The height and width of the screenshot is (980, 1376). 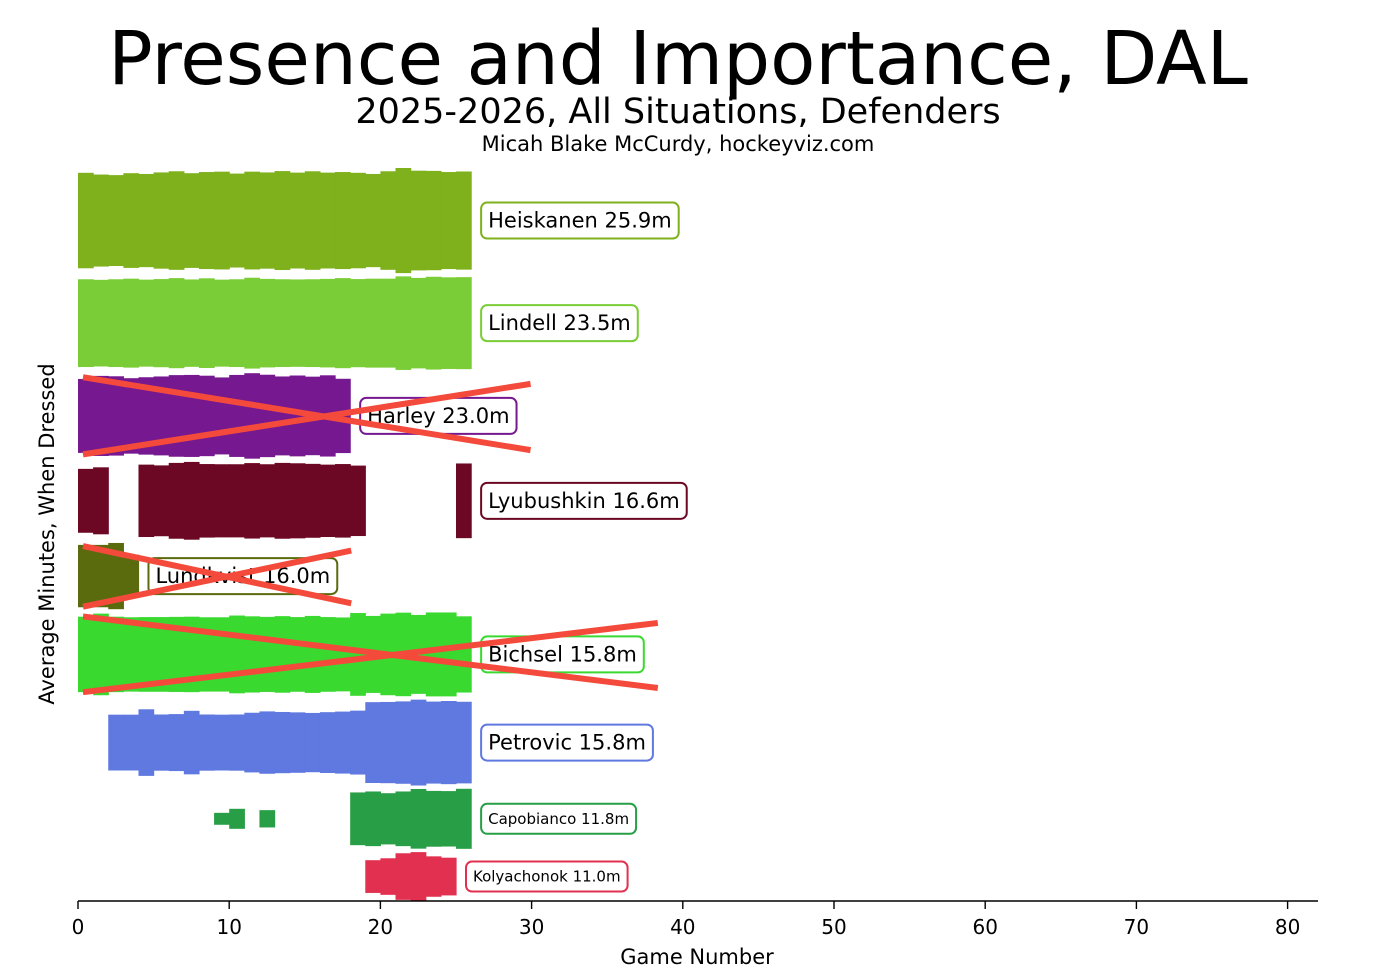 What do you see at coordinates (228, 927) in the screenshot?
I see `x-tick-label-10: 10` at bounding box center [228, 927].